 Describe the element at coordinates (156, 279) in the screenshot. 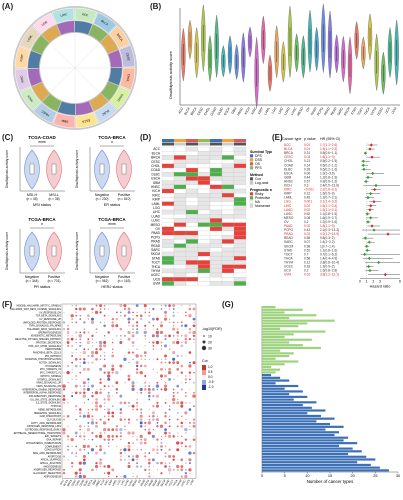

I see `heatmap-row-label: UCS` at that location.